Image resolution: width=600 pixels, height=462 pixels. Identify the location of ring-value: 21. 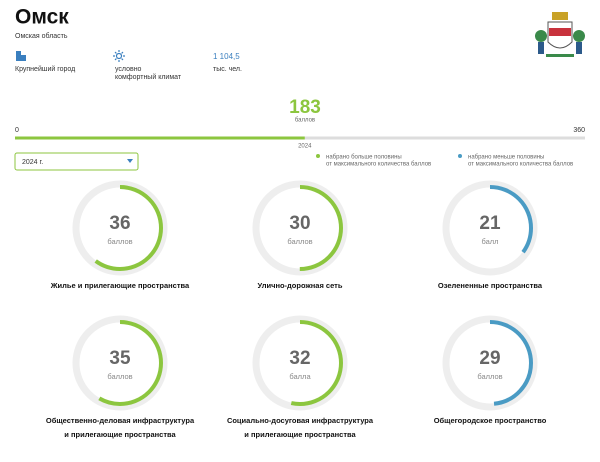
(490, 223).